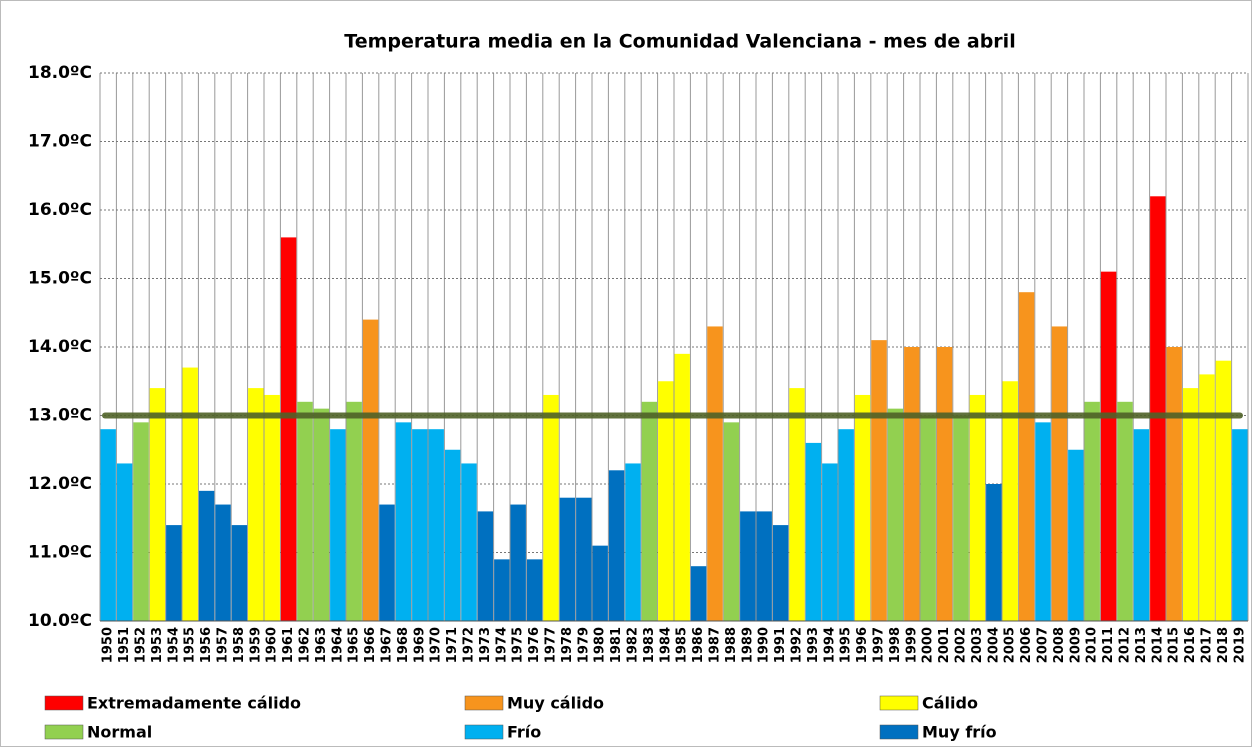  Describe the element at coordinates (60, 347) in the screenshot. I see `y-tick-label: 14.0ºC` at that location.